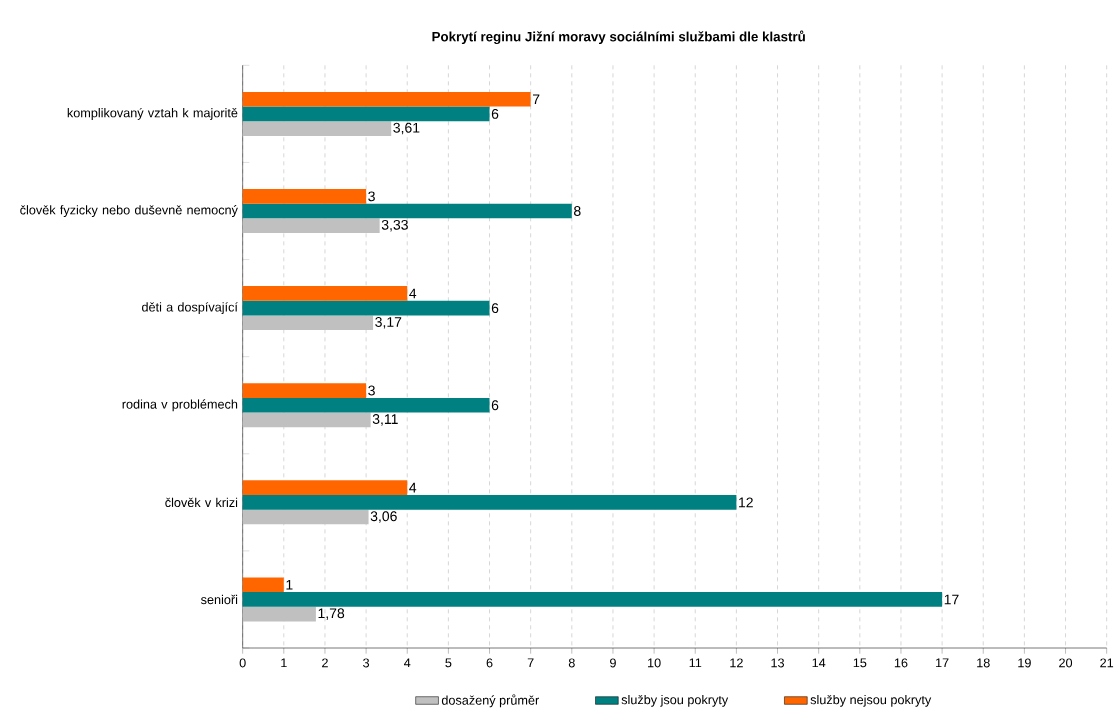 This screenshot has width=1120, height=712. What do you see at coordinates (951, 599) in the screenshot?
I see `data-label: 17` at bounding box center [951, 599].